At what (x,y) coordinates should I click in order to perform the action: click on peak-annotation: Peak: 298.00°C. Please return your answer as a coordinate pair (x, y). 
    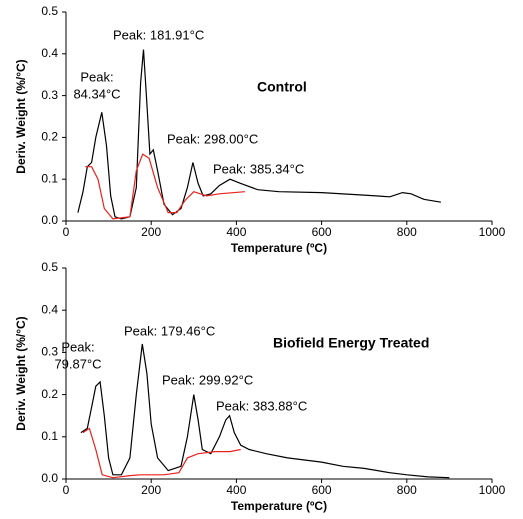
    Looking at the image, I should click on (212, 138).